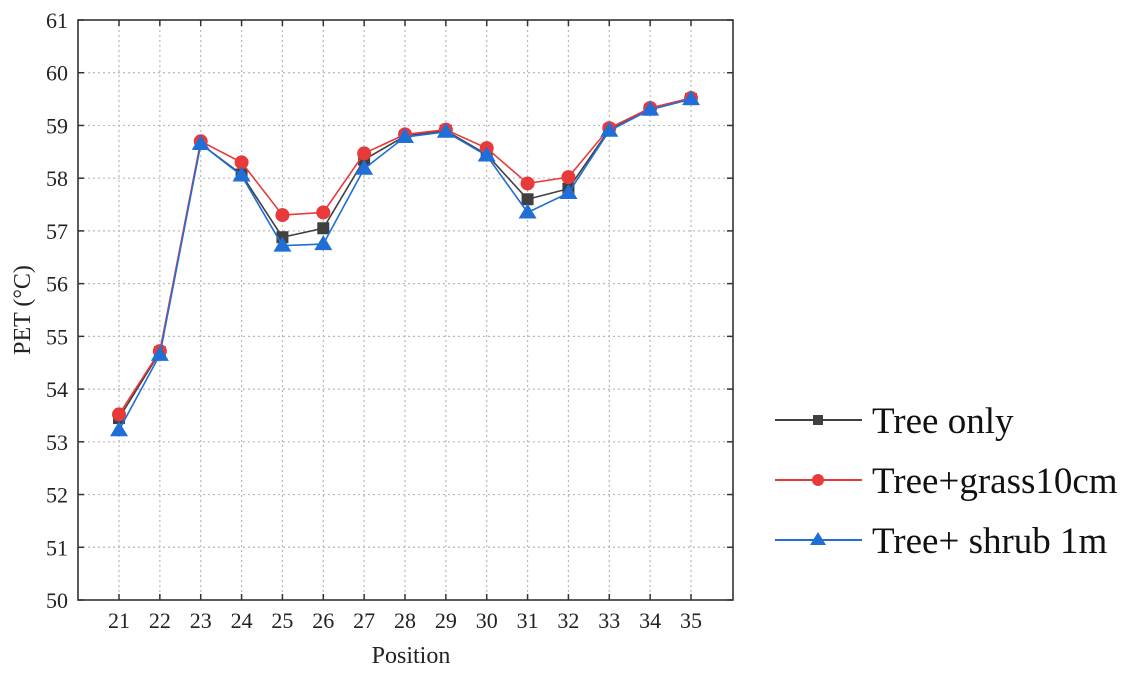 The height and width of the screenshot is (673, 1132). What do you see at coordinates (650, 620) in the screenshot?
I see `x-tick-label: 34` at bounding box center [650, 620].